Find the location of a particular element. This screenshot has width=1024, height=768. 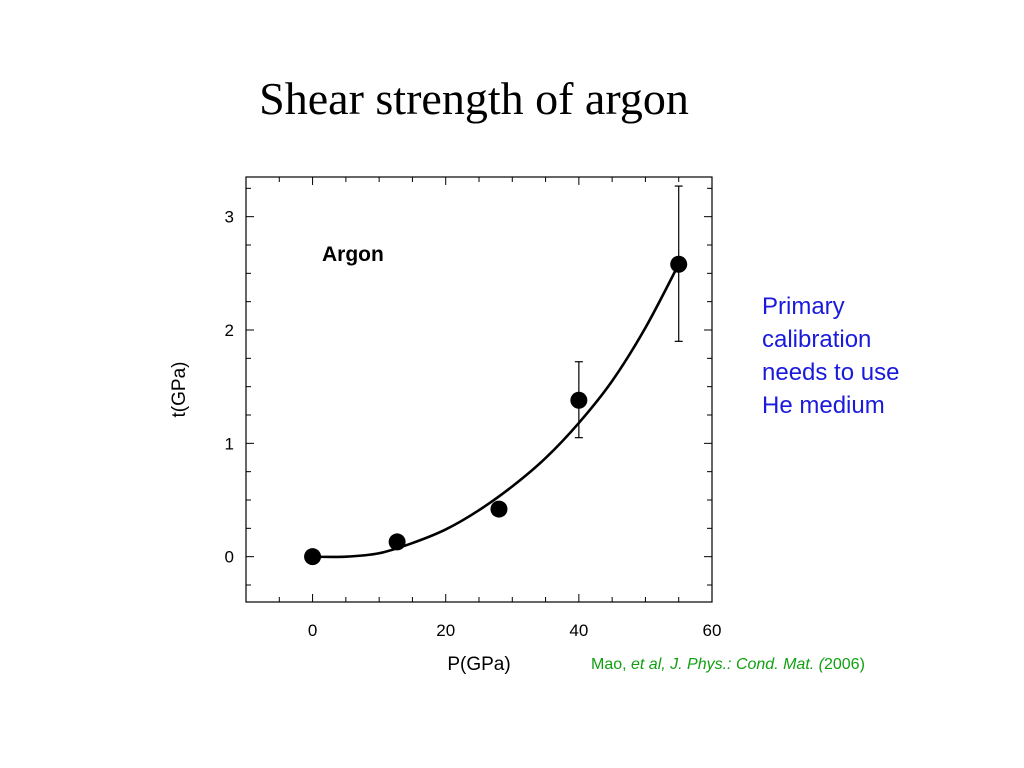

note-line: calibration is located at coordinates (817, 339).